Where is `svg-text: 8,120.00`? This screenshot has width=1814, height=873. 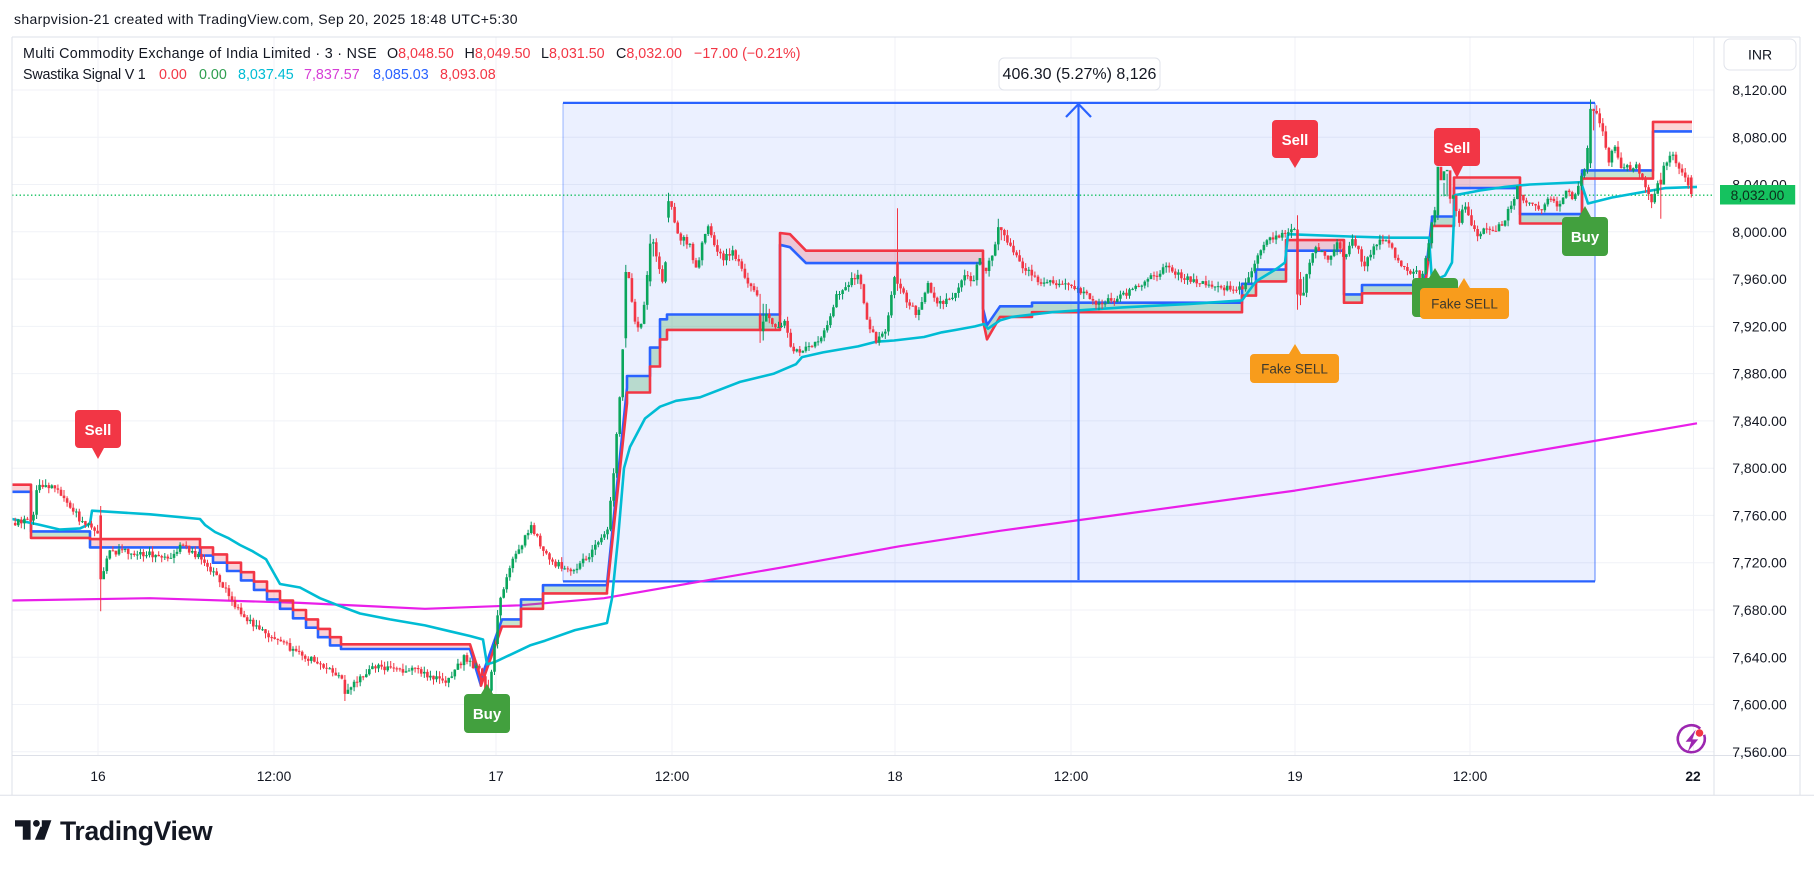
svg-text: 8,120.00 is located at coordinates (1759, 90).